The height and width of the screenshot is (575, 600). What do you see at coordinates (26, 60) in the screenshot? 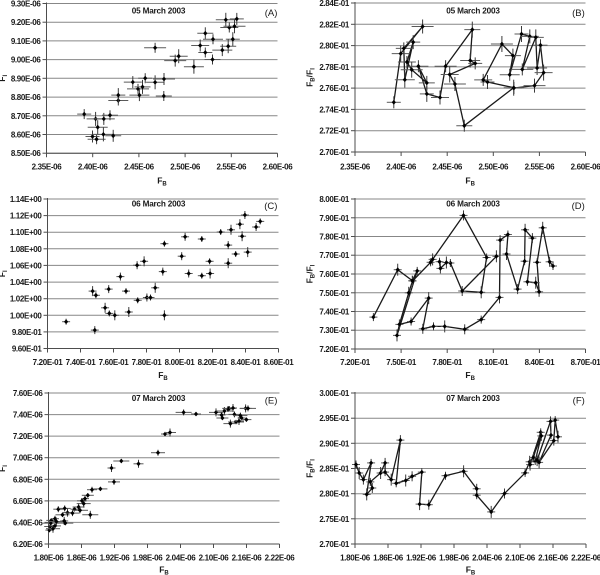
I see `svg-text: 9.00E-06` at bounding box center [26, 60].